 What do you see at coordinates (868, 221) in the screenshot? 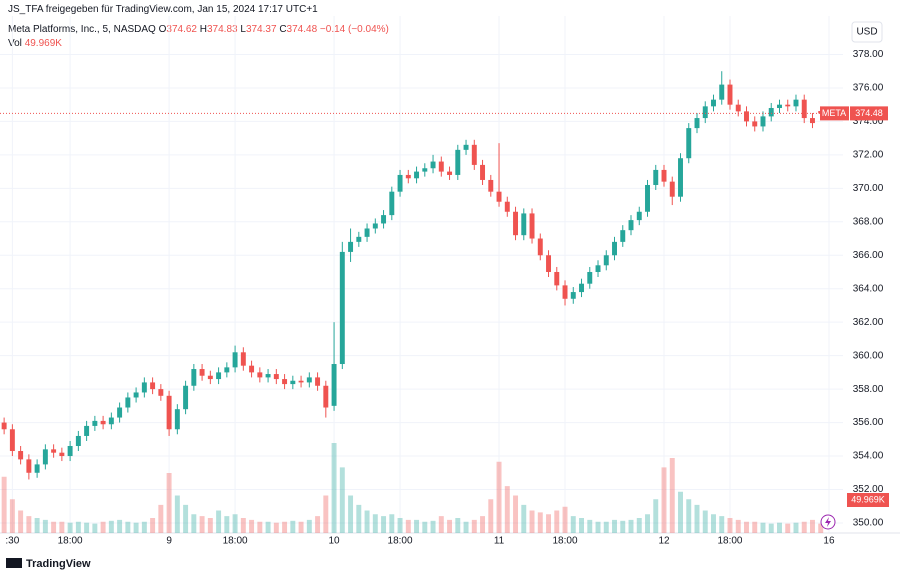
I see `y-tick-label: 368.00` at bounding box center [868, 221].